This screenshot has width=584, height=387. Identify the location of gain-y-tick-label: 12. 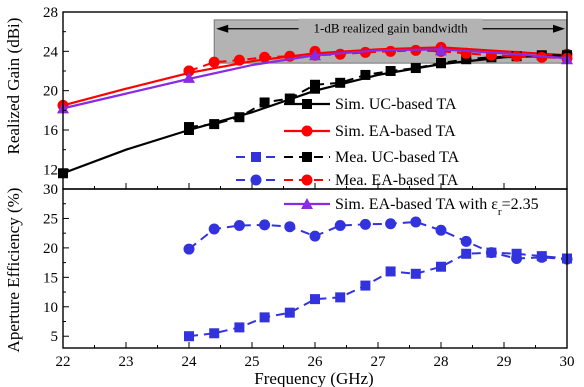
(50, 170).